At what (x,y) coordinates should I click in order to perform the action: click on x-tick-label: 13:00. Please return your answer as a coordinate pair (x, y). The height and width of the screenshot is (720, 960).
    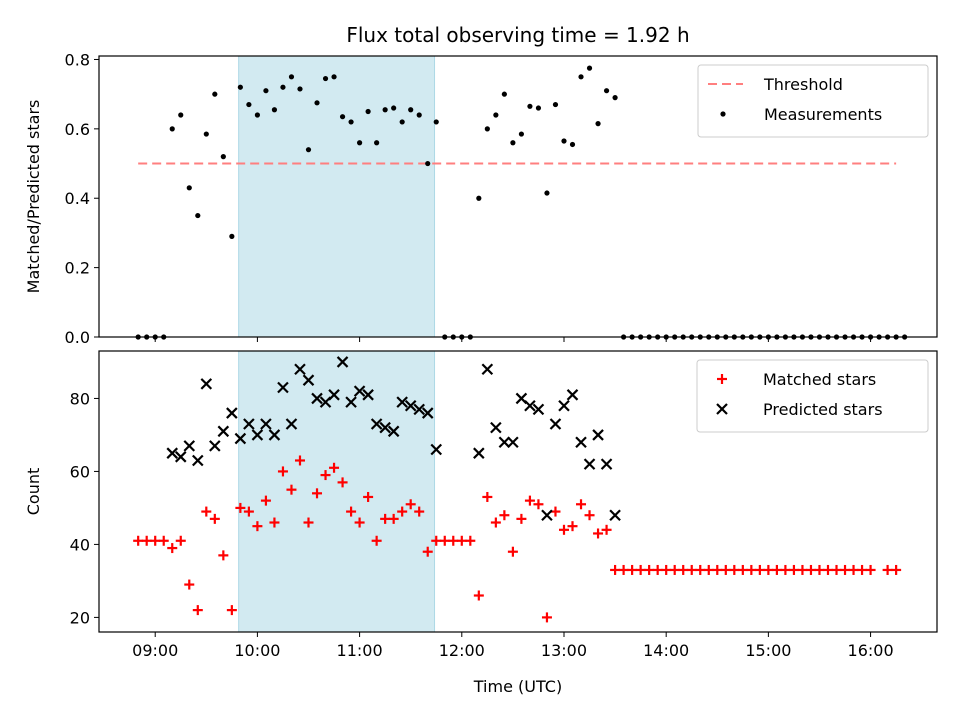
    Looking at the image, I should click on (564, 650).